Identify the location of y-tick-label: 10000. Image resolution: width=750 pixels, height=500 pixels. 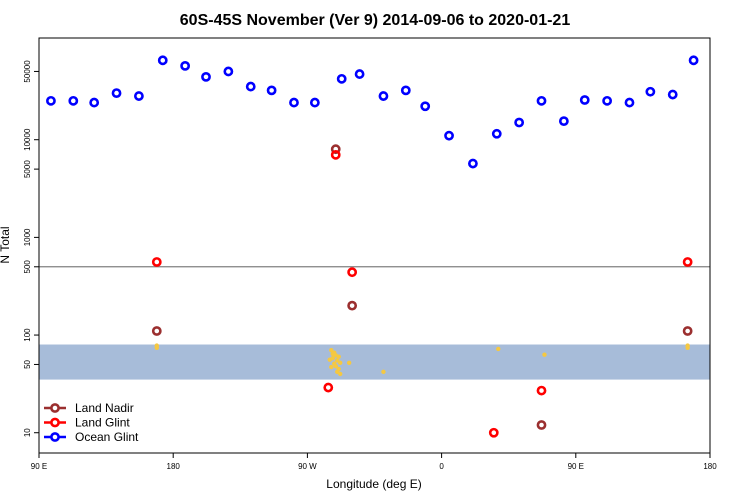
(27, 139).